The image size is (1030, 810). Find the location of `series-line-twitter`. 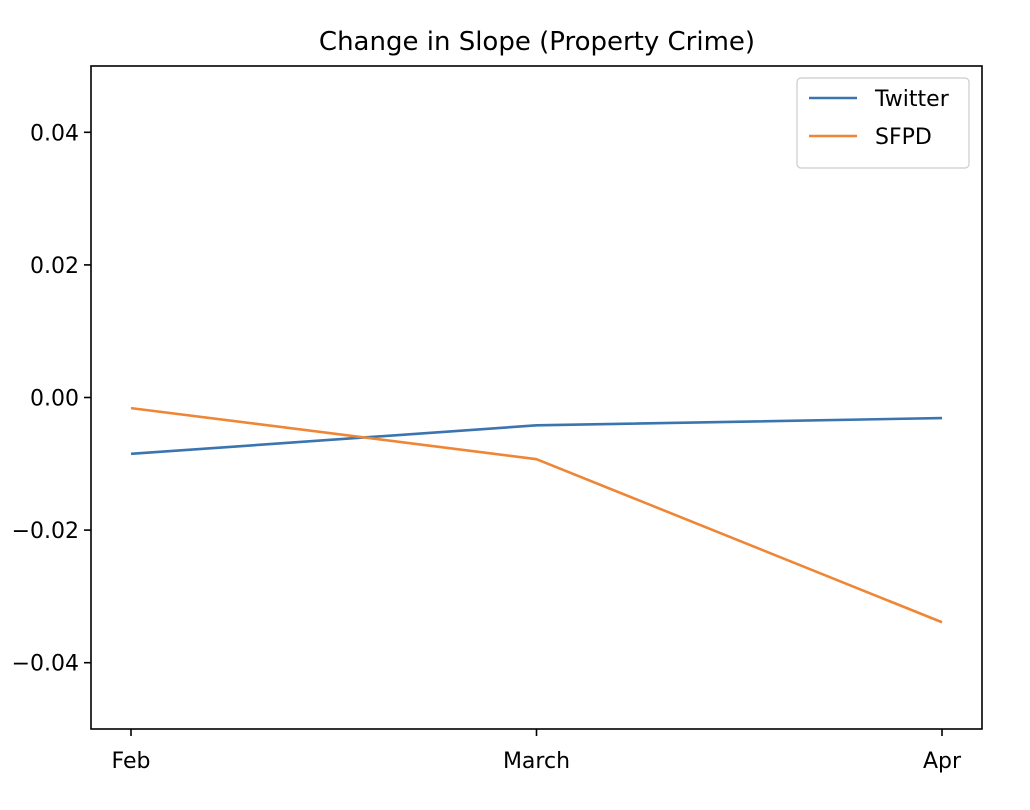

series-line-twitter is located at coordinates (536, 436).